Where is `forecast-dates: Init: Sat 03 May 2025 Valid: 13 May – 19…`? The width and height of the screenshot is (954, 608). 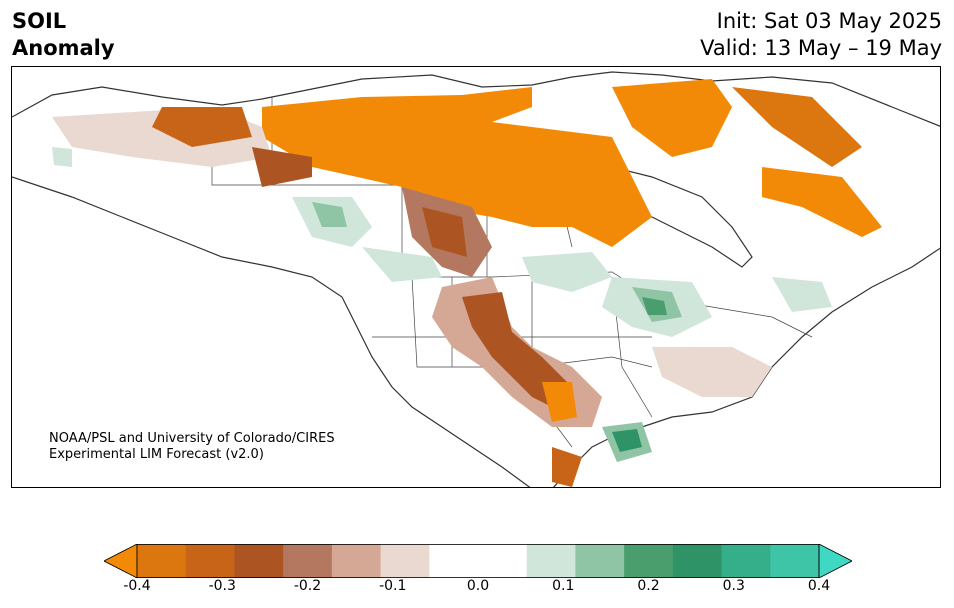
forecast-dates: Init: Sat 03 May 2025 Valid: 13 May – 19… is located at coordinates (821, 35).